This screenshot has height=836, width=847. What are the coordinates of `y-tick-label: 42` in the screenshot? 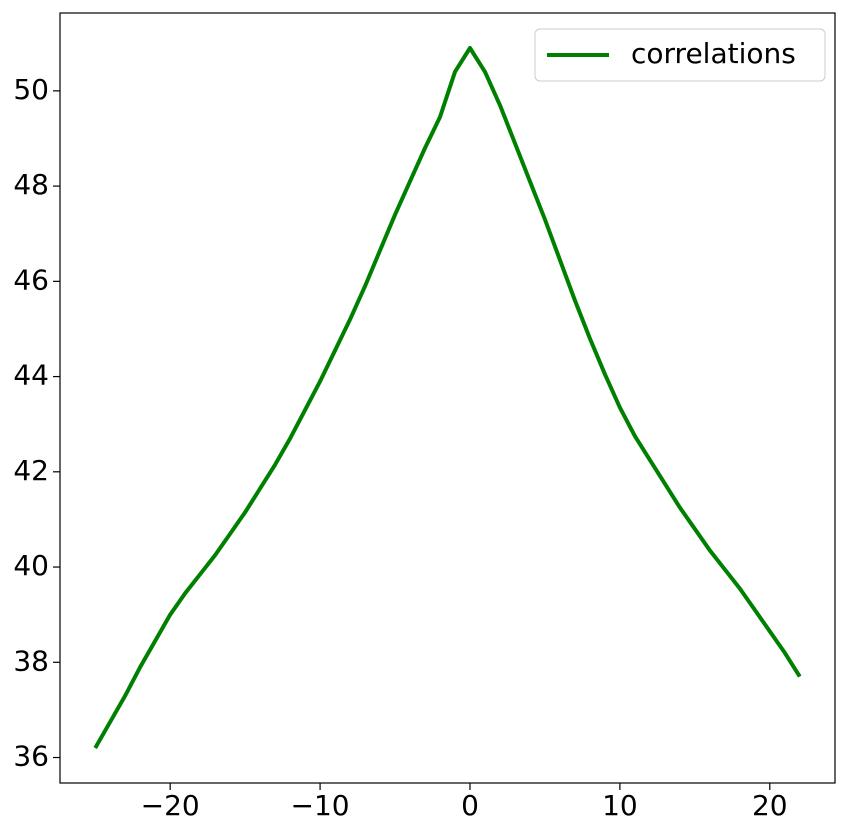 It's located at (31, 470).